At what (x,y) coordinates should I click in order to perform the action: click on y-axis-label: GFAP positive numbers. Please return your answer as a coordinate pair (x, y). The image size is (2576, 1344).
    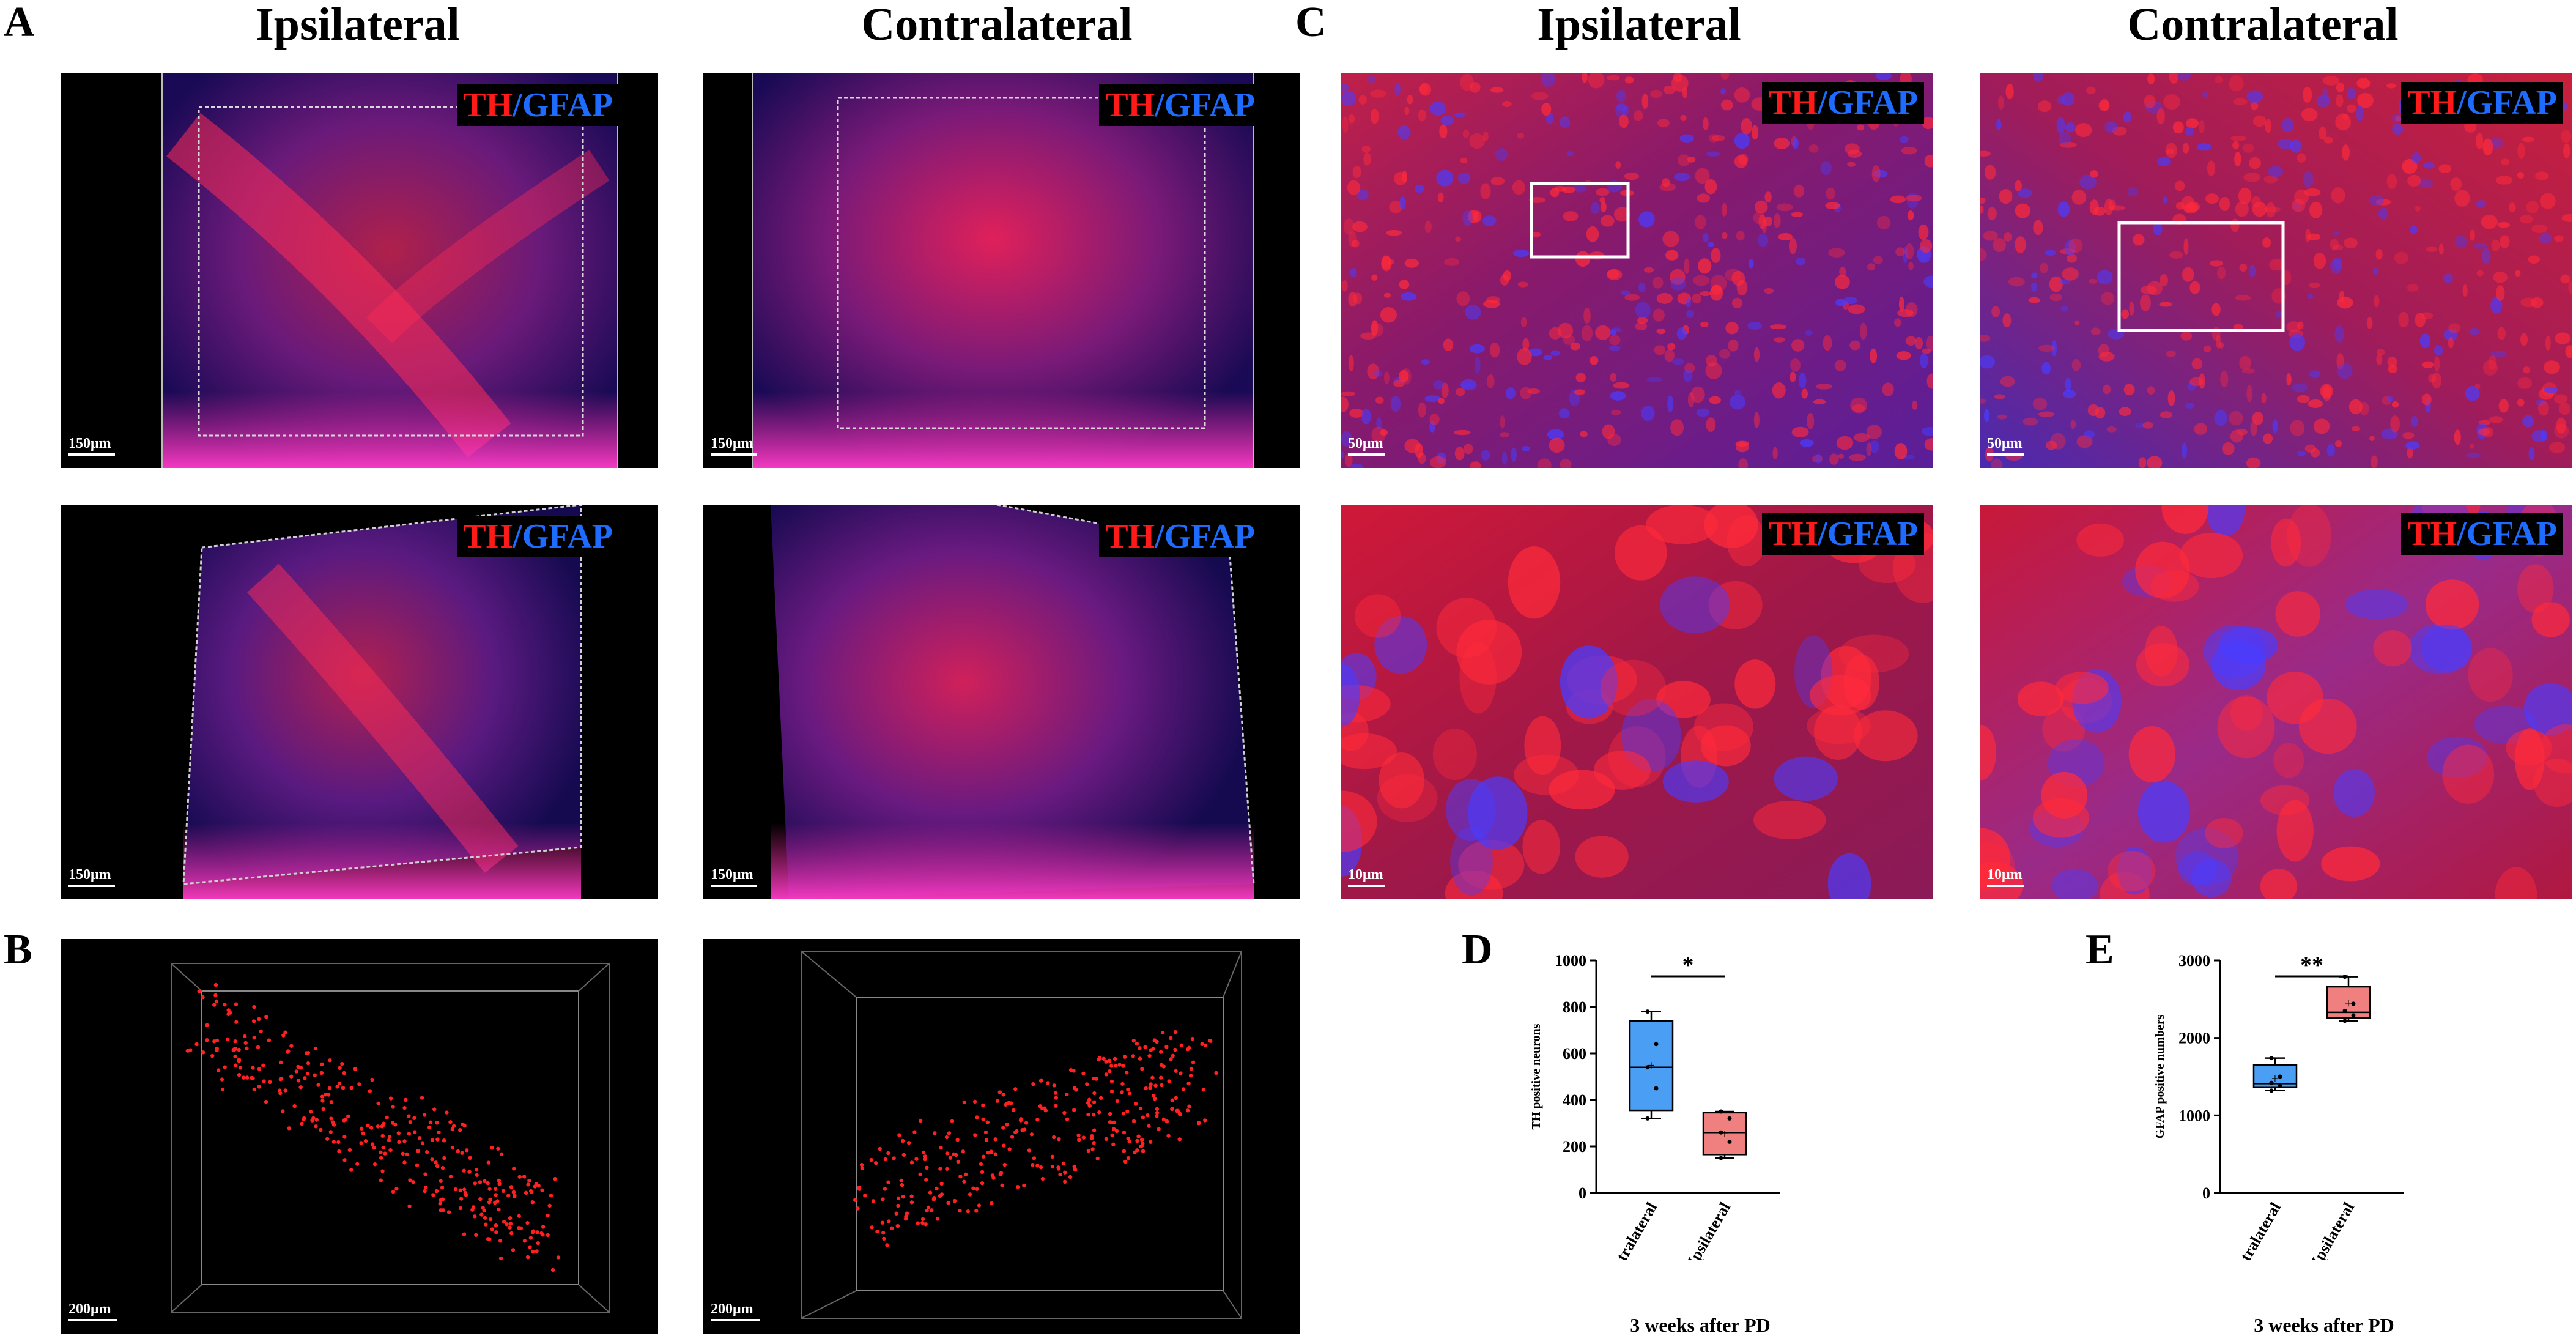
    Looking at the image, I should click on (2160, 1076).